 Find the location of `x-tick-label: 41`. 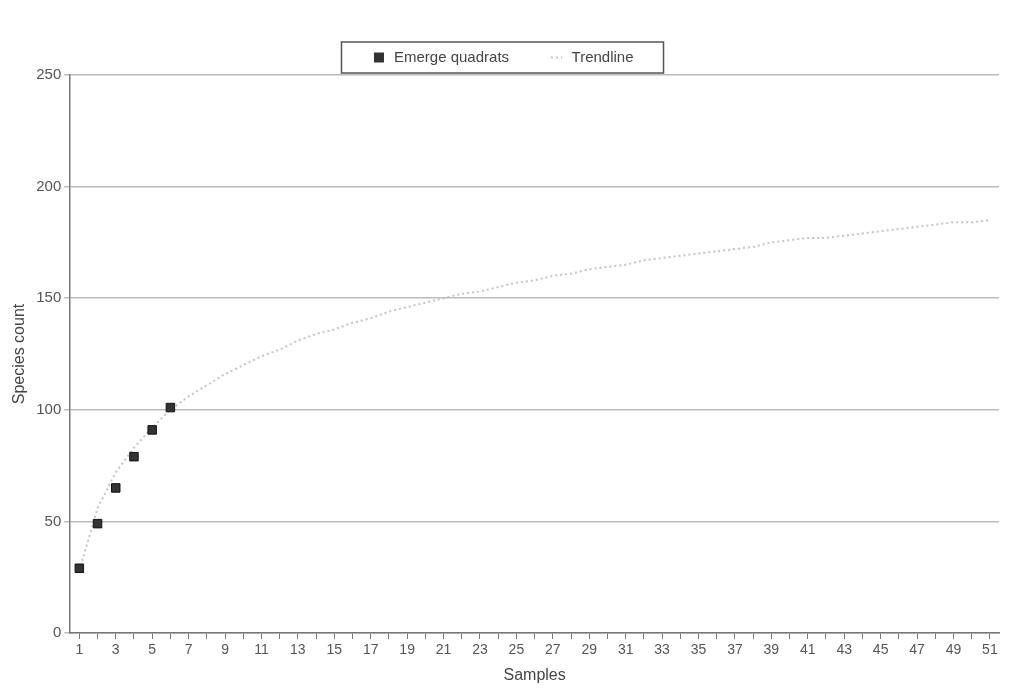

x-tick-label: 41 is located at coordinates (807, 649).